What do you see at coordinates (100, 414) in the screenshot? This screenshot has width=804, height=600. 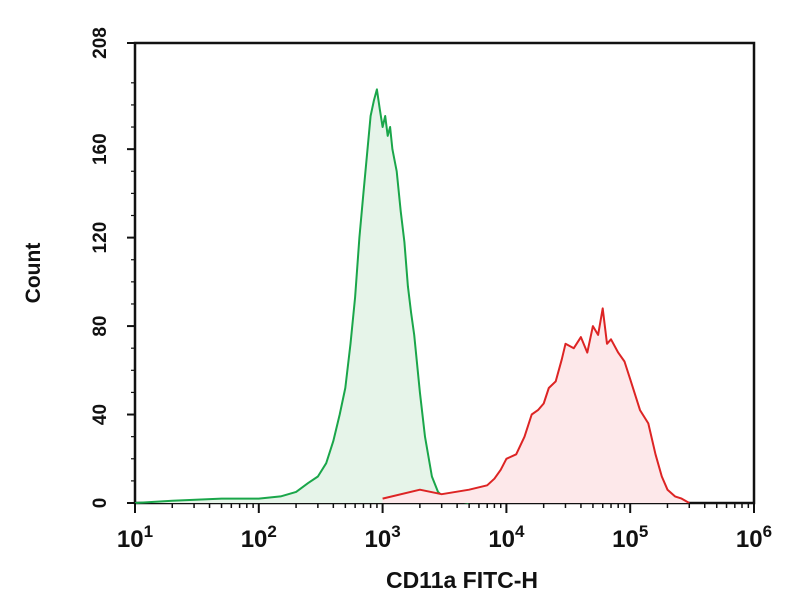 I see `y-tick-label: 40` at bounding box center [100, 414].